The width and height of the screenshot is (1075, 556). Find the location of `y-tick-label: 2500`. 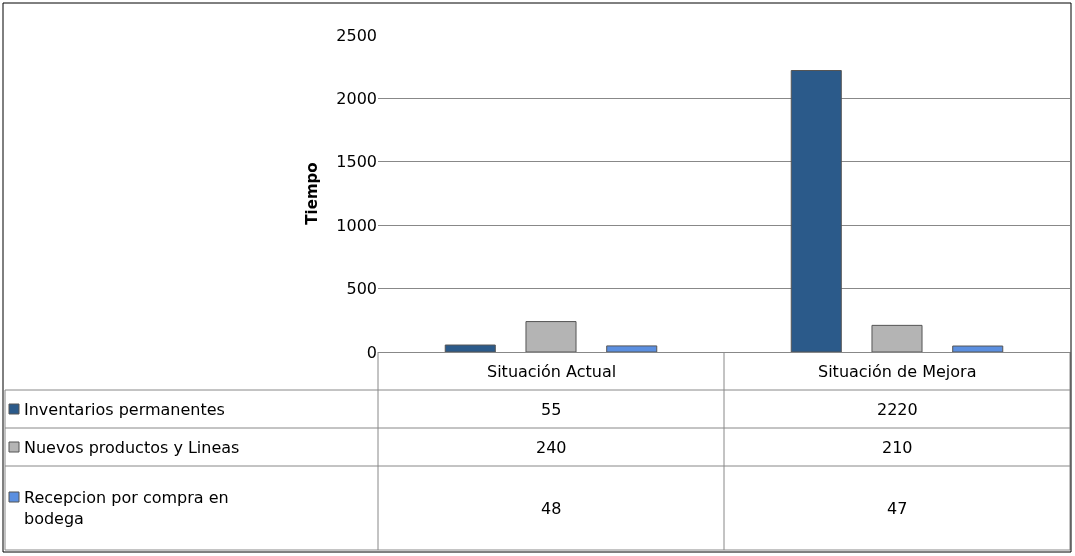

y-tick-label: 2500 is located at coordinates (356, 35).